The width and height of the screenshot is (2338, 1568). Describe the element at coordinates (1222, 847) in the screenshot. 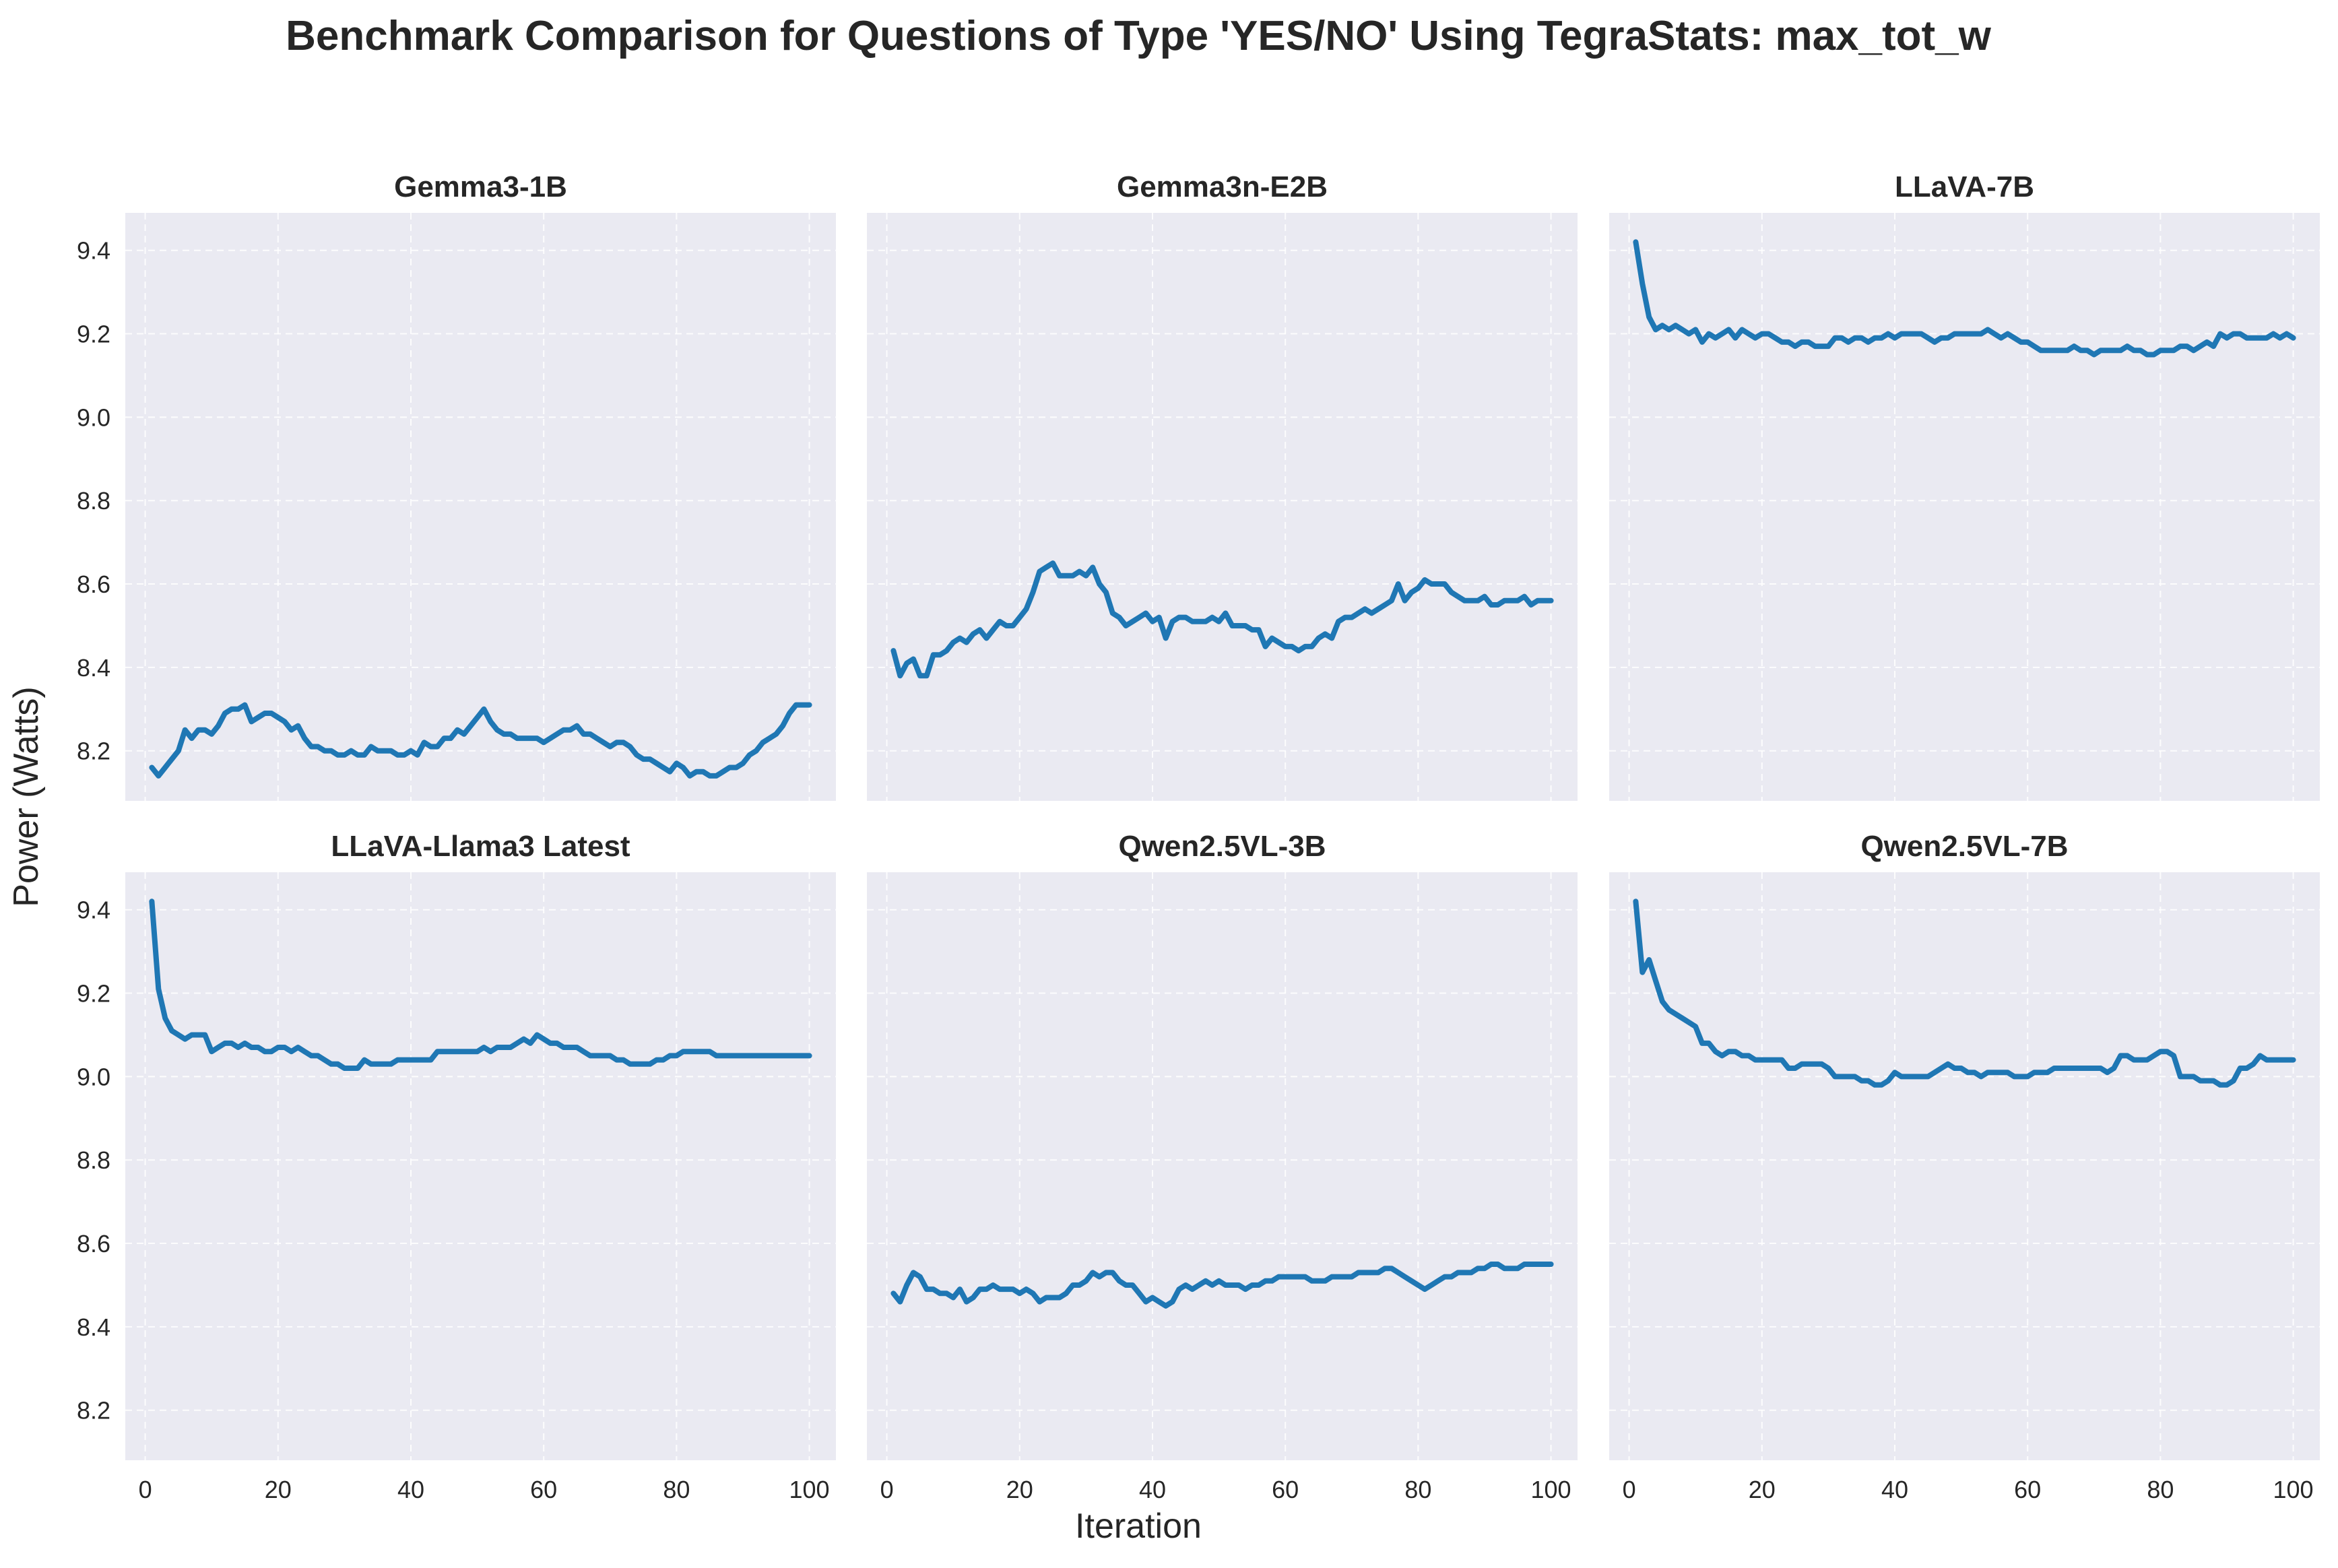

I see `panel-title: Qwen2.5VL-3B` at that location.